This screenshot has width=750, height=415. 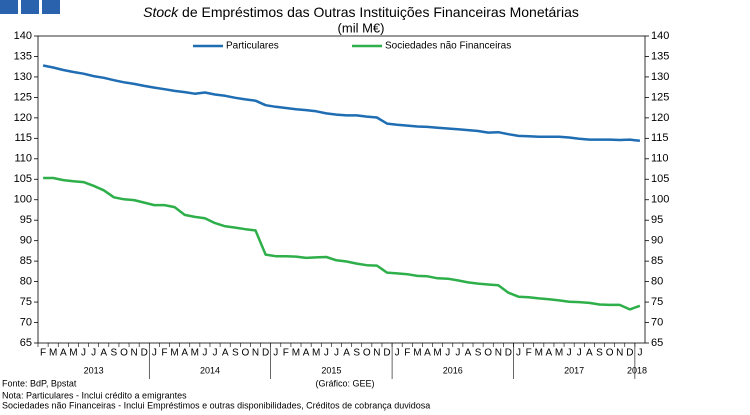 What do you see at coordinates (657, 343) in the screenshot?
I see `y2-tick-label: 65` at bounding box center [657, 343].